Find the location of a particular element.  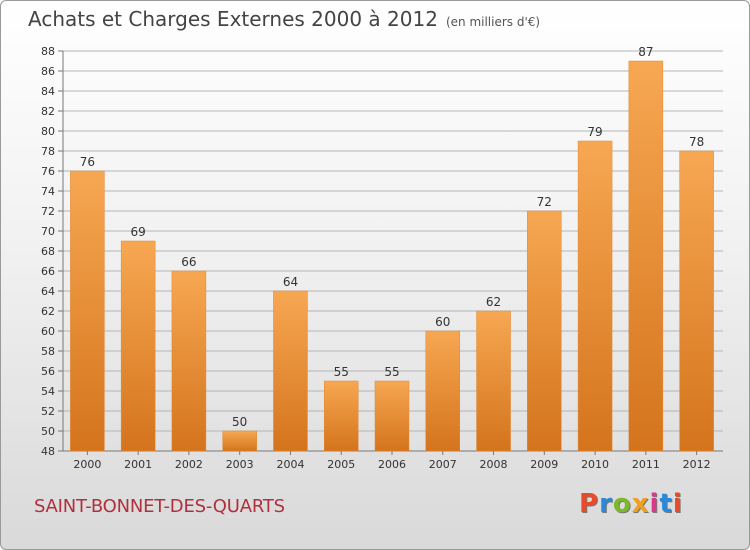

y-tick-label: 62 is located at coordinates (48, 311).